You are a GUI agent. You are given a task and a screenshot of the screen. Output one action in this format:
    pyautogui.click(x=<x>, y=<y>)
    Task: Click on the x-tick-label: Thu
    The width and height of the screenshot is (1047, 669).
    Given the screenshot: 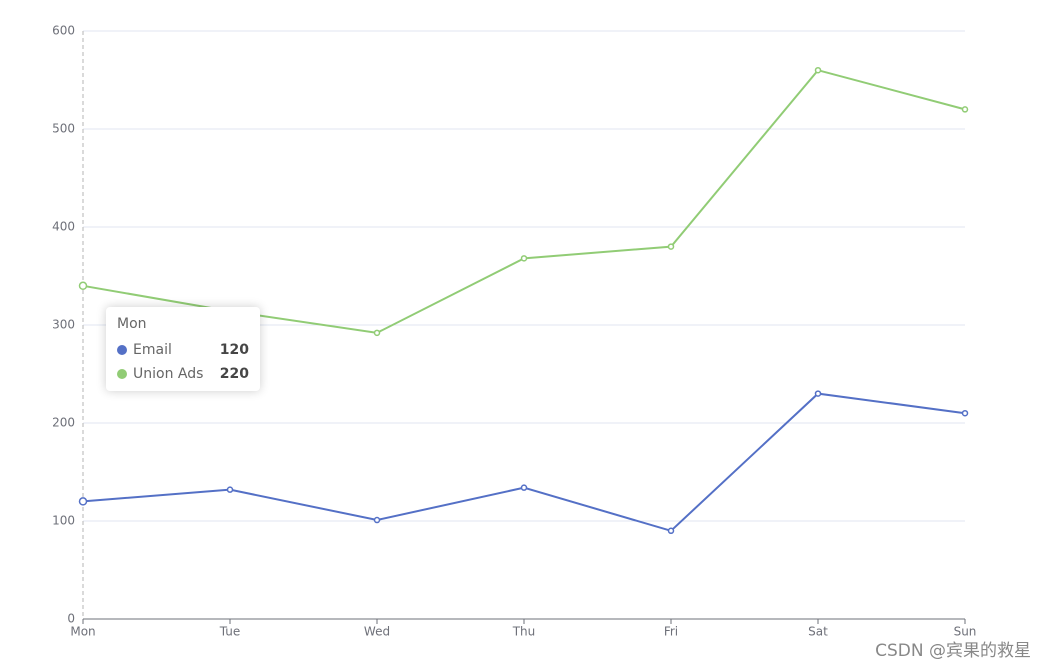 What is the action you would take?
    pyautogui.click(x=524, y=632)
    